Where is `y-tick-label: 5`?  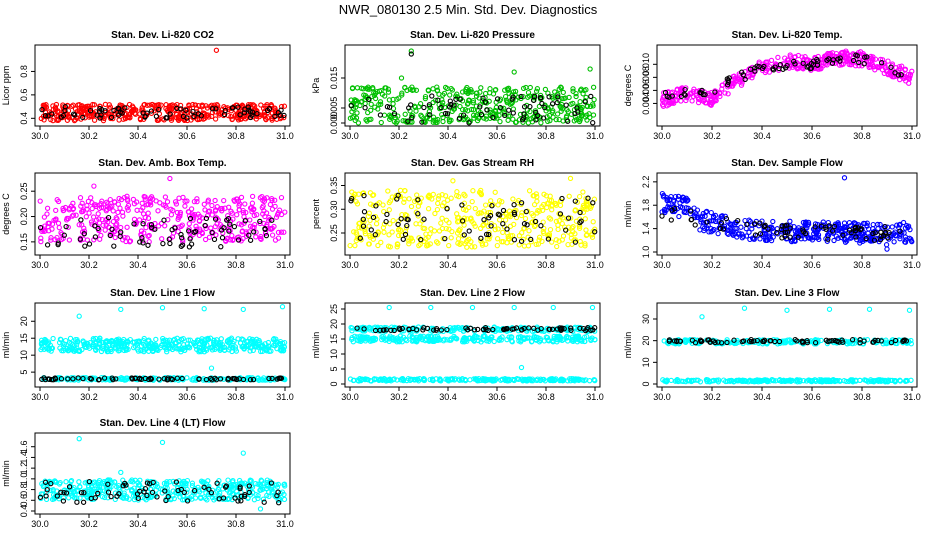 y-tick-label: 5 is located at coordinates (24, 372).